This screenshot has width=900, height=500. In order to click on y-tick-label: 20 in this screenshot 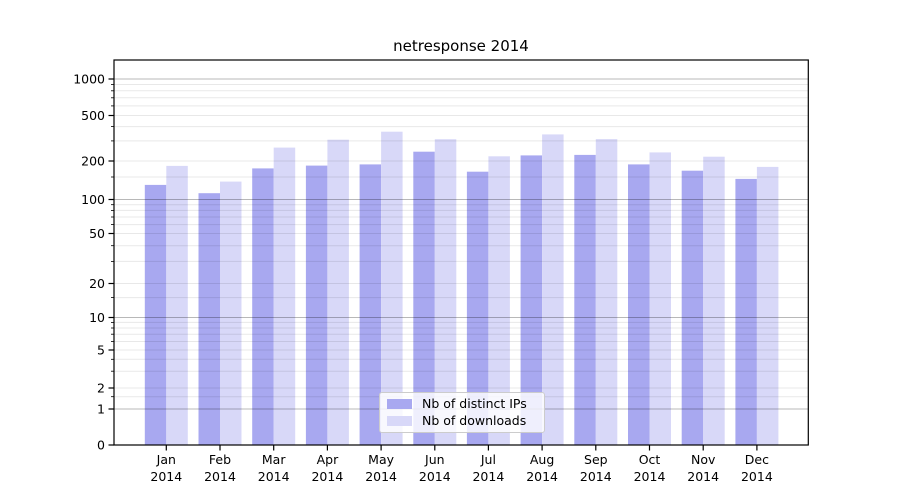, I will do `click(97, 283)`.